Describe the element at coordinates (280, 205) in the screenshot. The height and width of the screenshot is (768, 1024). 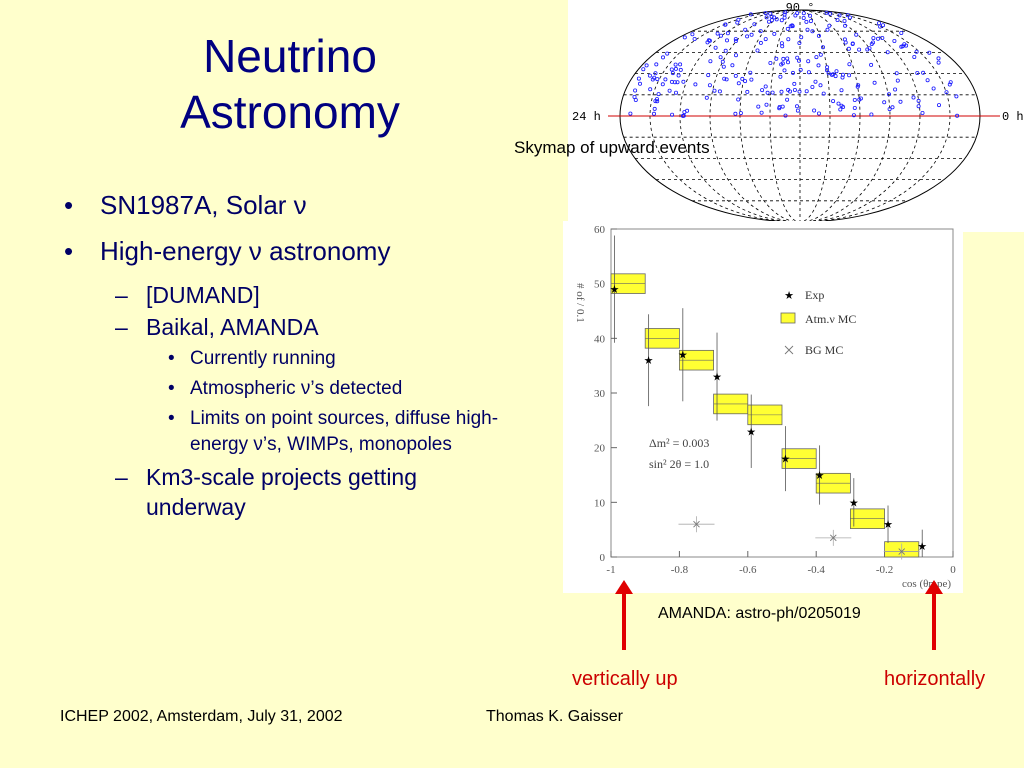
I see `bullet-item: SN1987A, Solar ν` at that location.